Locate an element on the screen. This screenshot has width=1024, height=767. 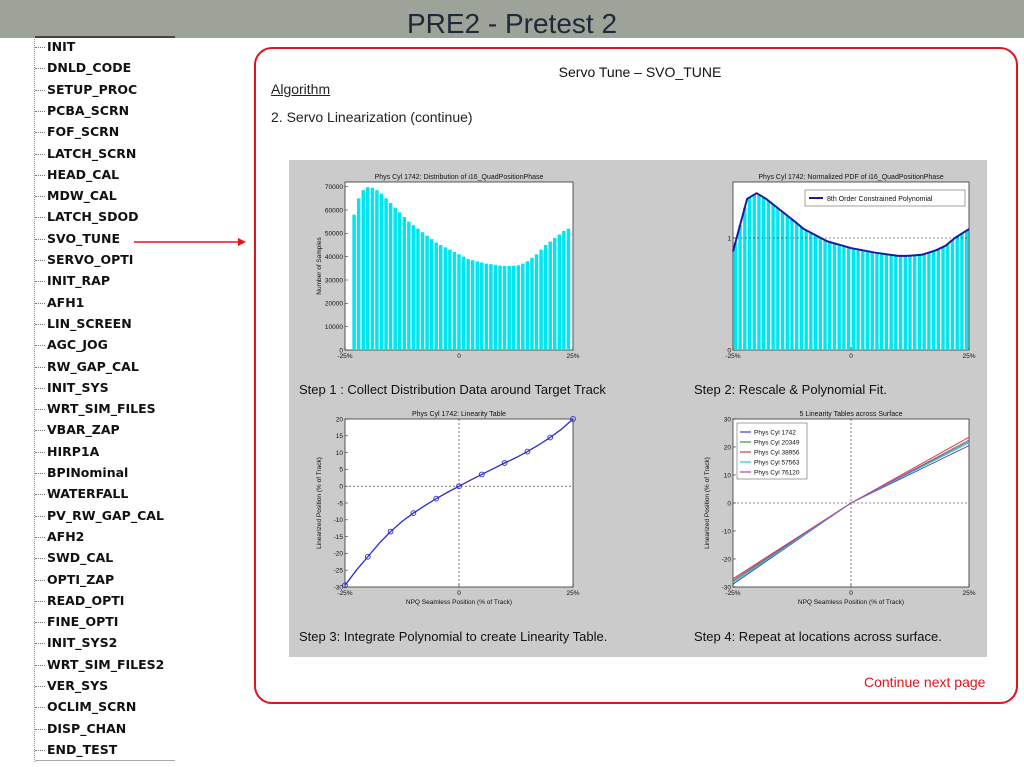
step-item-label: FINE_OPTI is located at coordinates (83, 622).